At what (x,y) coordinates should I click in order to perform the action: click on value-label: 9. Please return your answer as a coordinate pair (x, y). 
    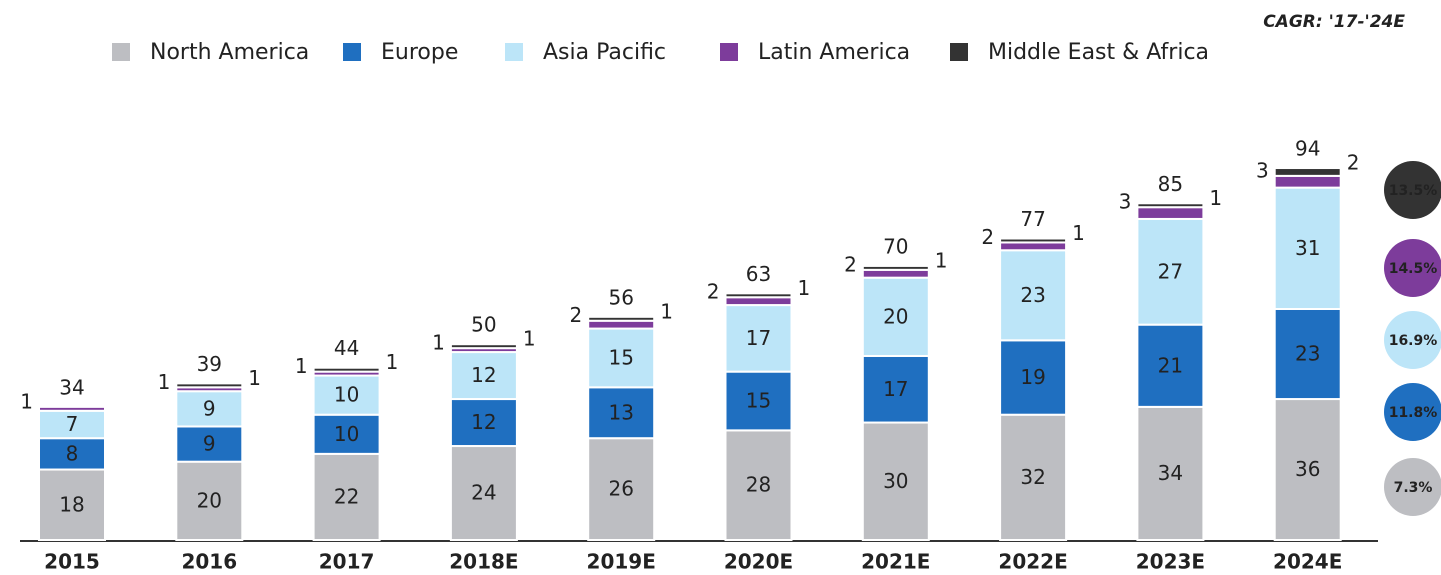
    Looking at the image, I should click on (209, 444).